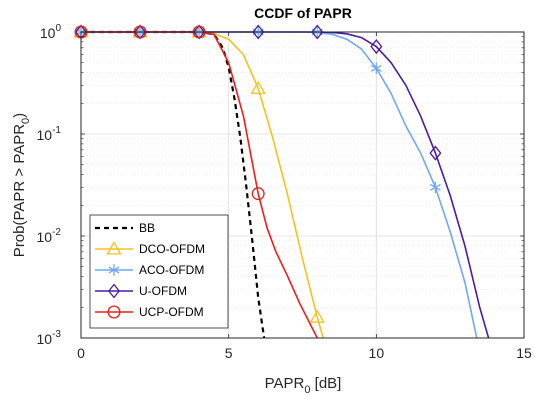 This screenshot has width=535, height=399. I want to click on legend-marker-2-stroke, so click(114, 270).